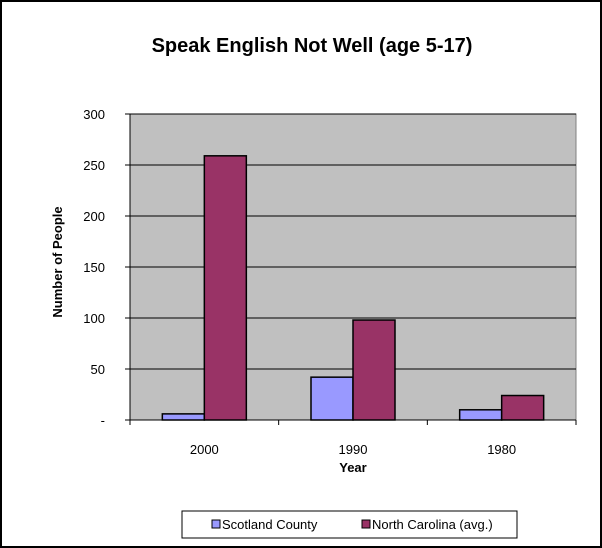  I want to click on legend-box, so click(349, 524).